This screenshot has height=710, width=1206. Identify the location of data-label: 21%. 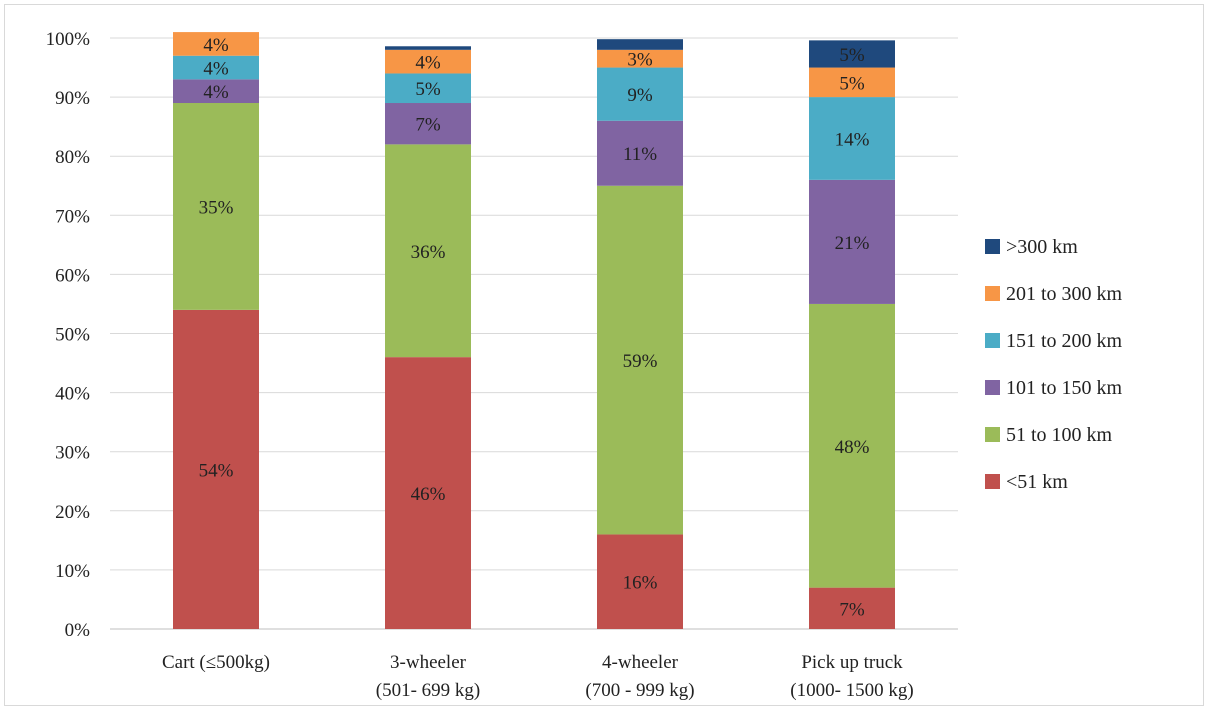
(852, 243).